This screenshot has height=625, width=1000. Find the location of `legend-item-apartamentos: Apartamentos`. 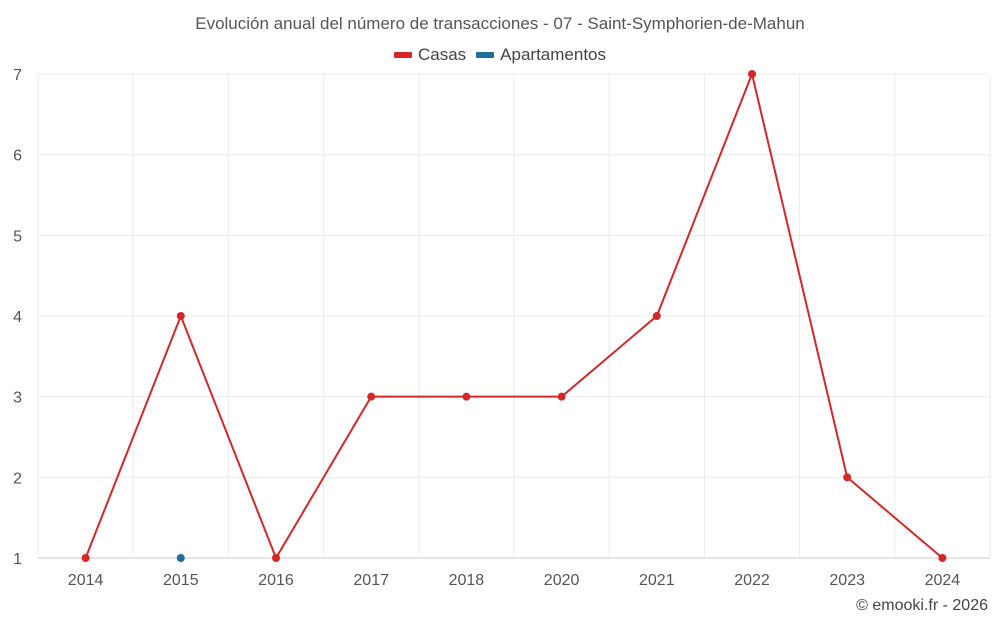

legend-item-apartamentos: Apartamentos is located at coordinates (541, 55).